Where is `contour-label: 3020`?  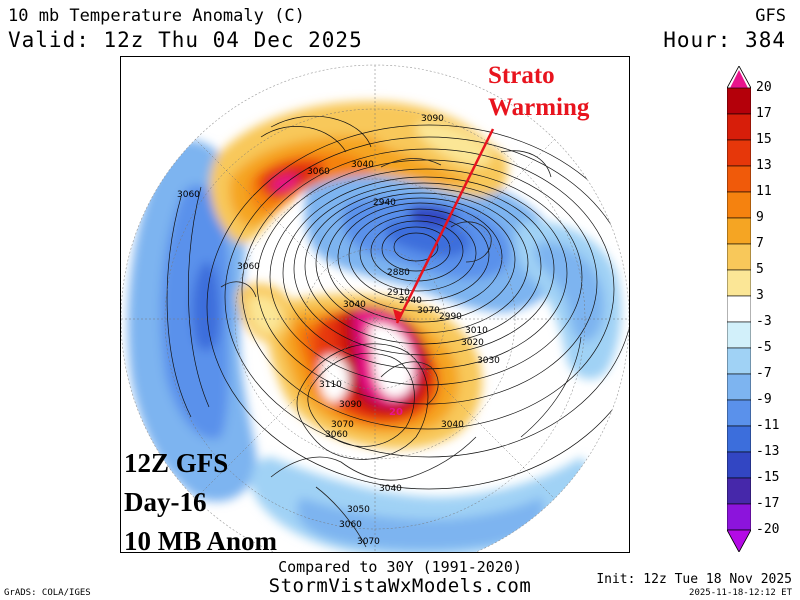
contour-label: 3020 is located at coordinates (472, 343).